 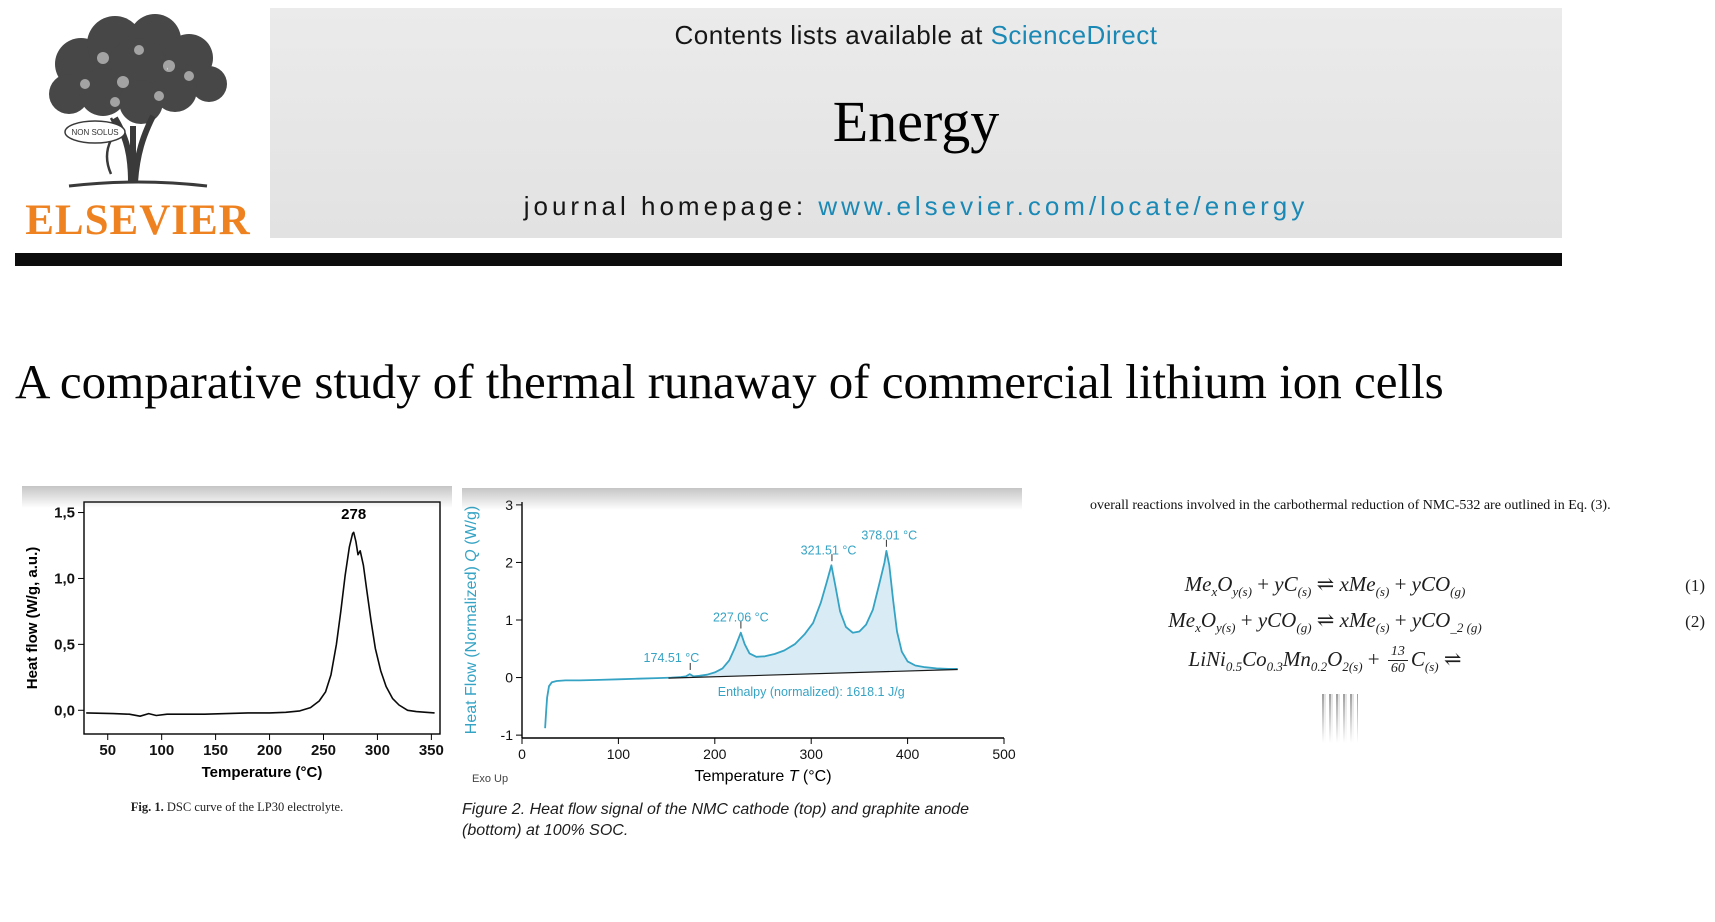 What do you see at coordinates (672, 658) in the screenshot?
I see `svg-text: 174.51 °C` at bounding box center [672, 658].